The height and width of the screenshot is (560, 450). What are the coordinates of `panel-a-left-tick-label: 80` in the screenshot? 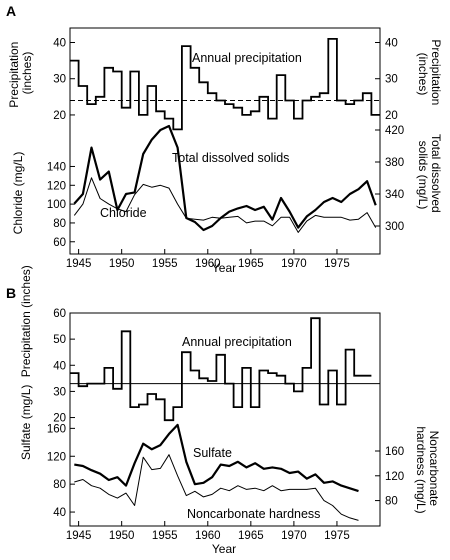 It's located at (59, 224).